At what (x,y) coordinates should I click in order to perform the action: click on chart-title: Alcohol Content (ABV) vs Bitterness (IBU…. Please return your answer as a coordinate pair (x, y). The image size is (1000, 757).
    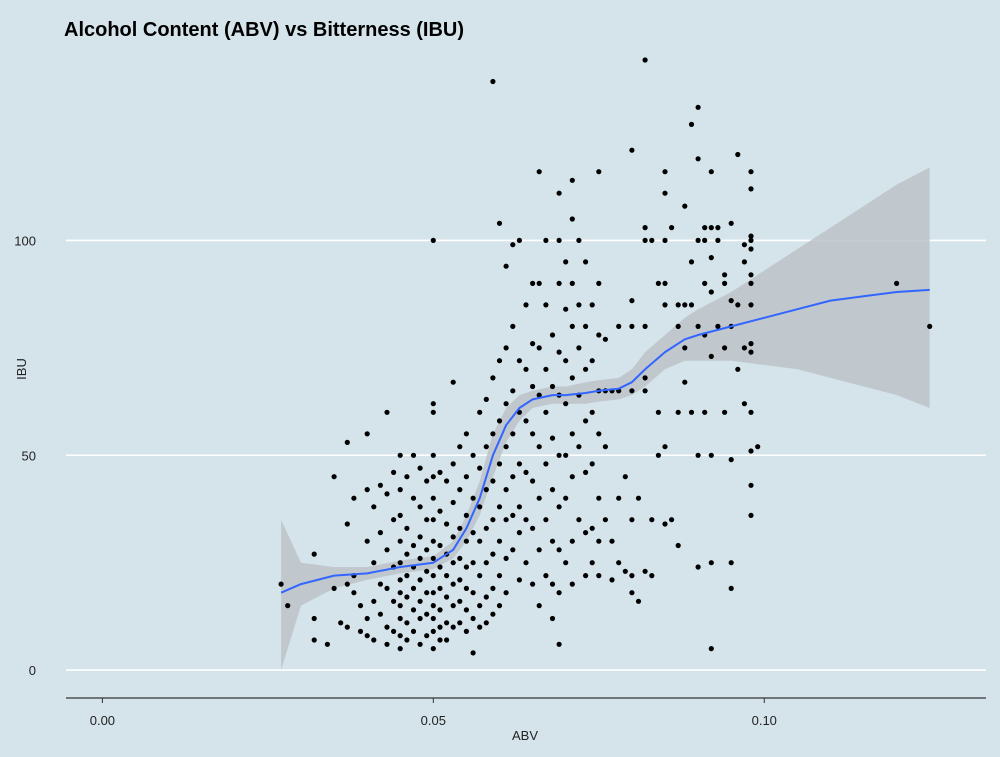
    Looking at the image, I should click on (264, 30).